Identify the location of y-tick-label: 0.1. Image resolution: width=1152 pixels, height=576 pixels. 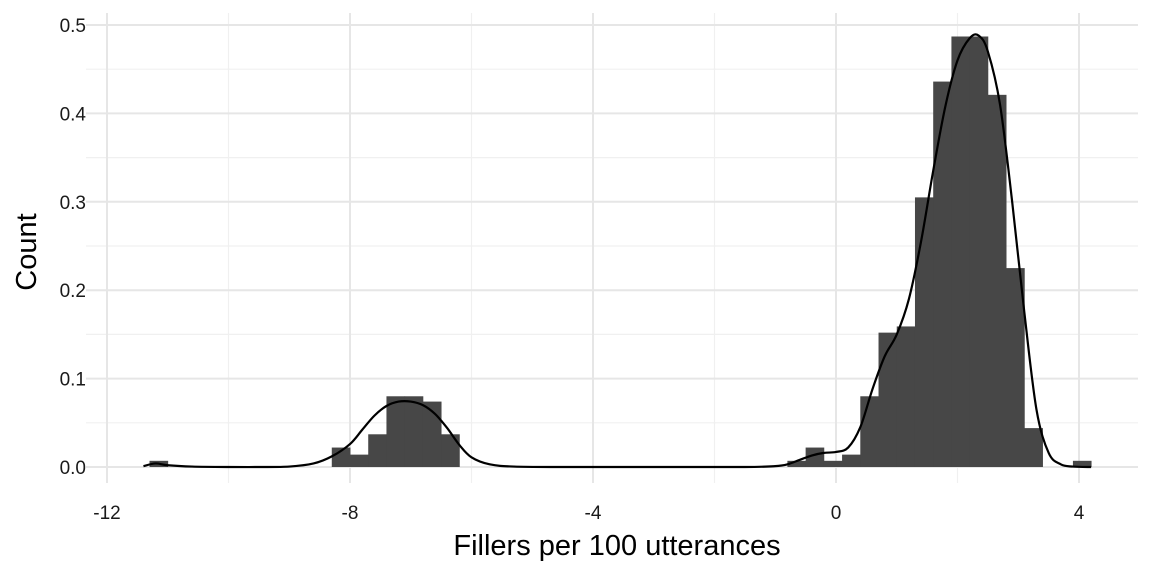
(73, 380).